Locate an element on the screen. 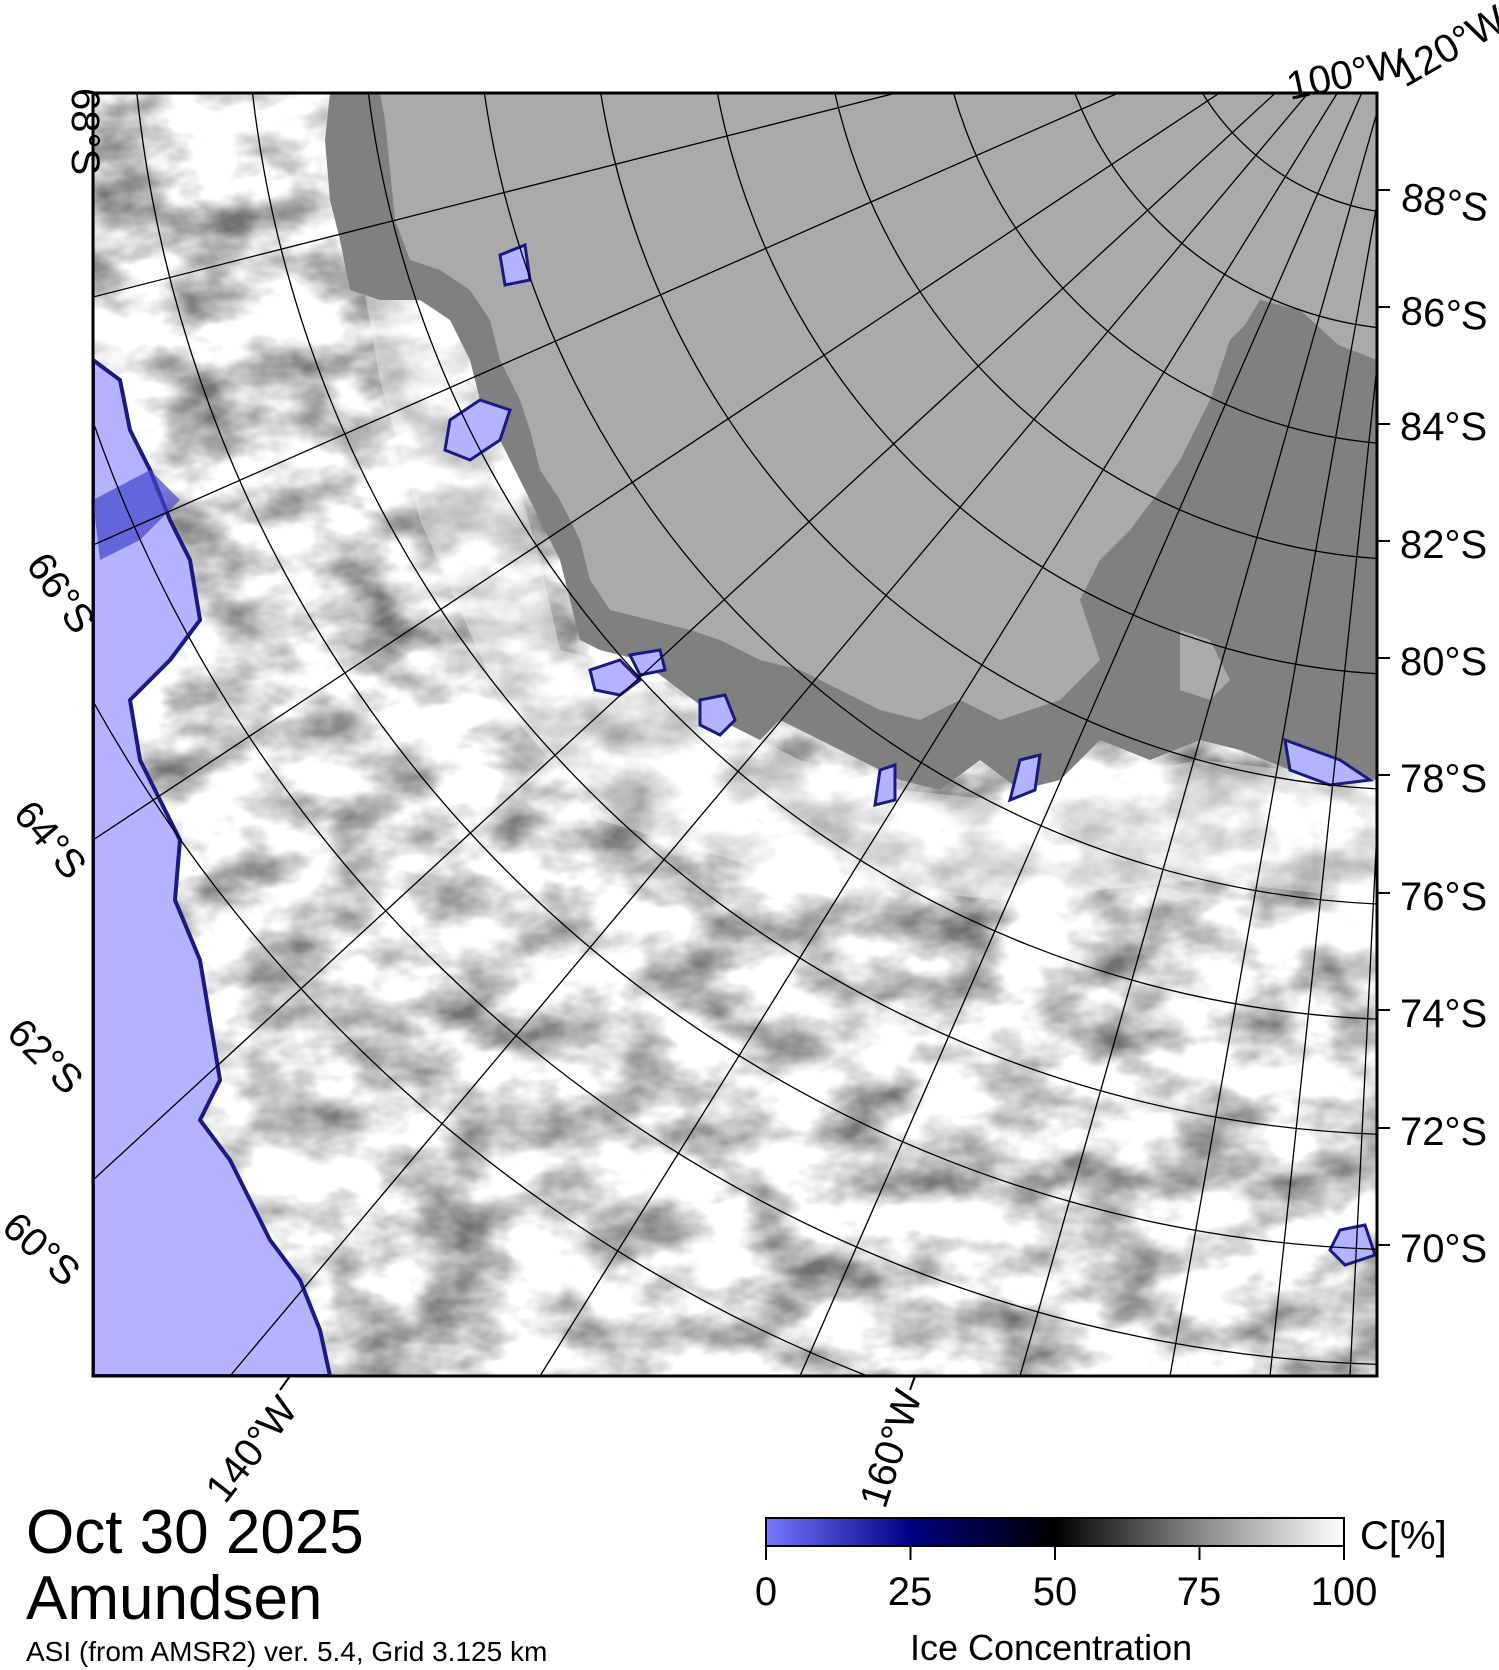 The image size is (1499, 1670). lat-label: 72°S is located at coordinates (1443, 1132).